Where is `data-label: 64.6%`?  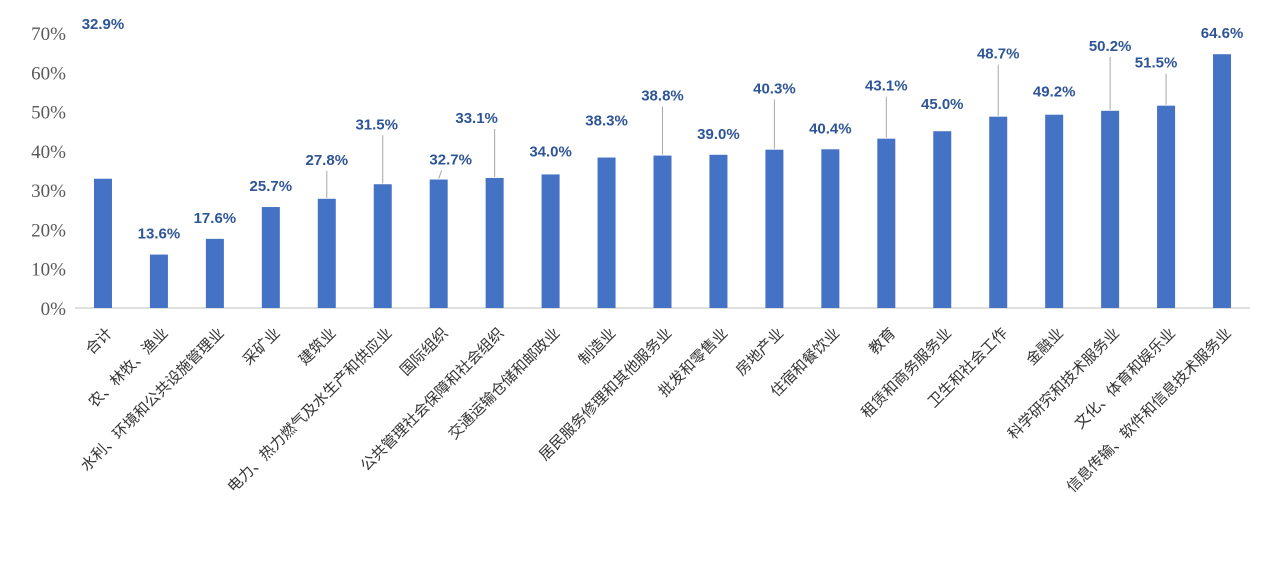
data-label: 64.6% is located at coordinates (1222, 33).